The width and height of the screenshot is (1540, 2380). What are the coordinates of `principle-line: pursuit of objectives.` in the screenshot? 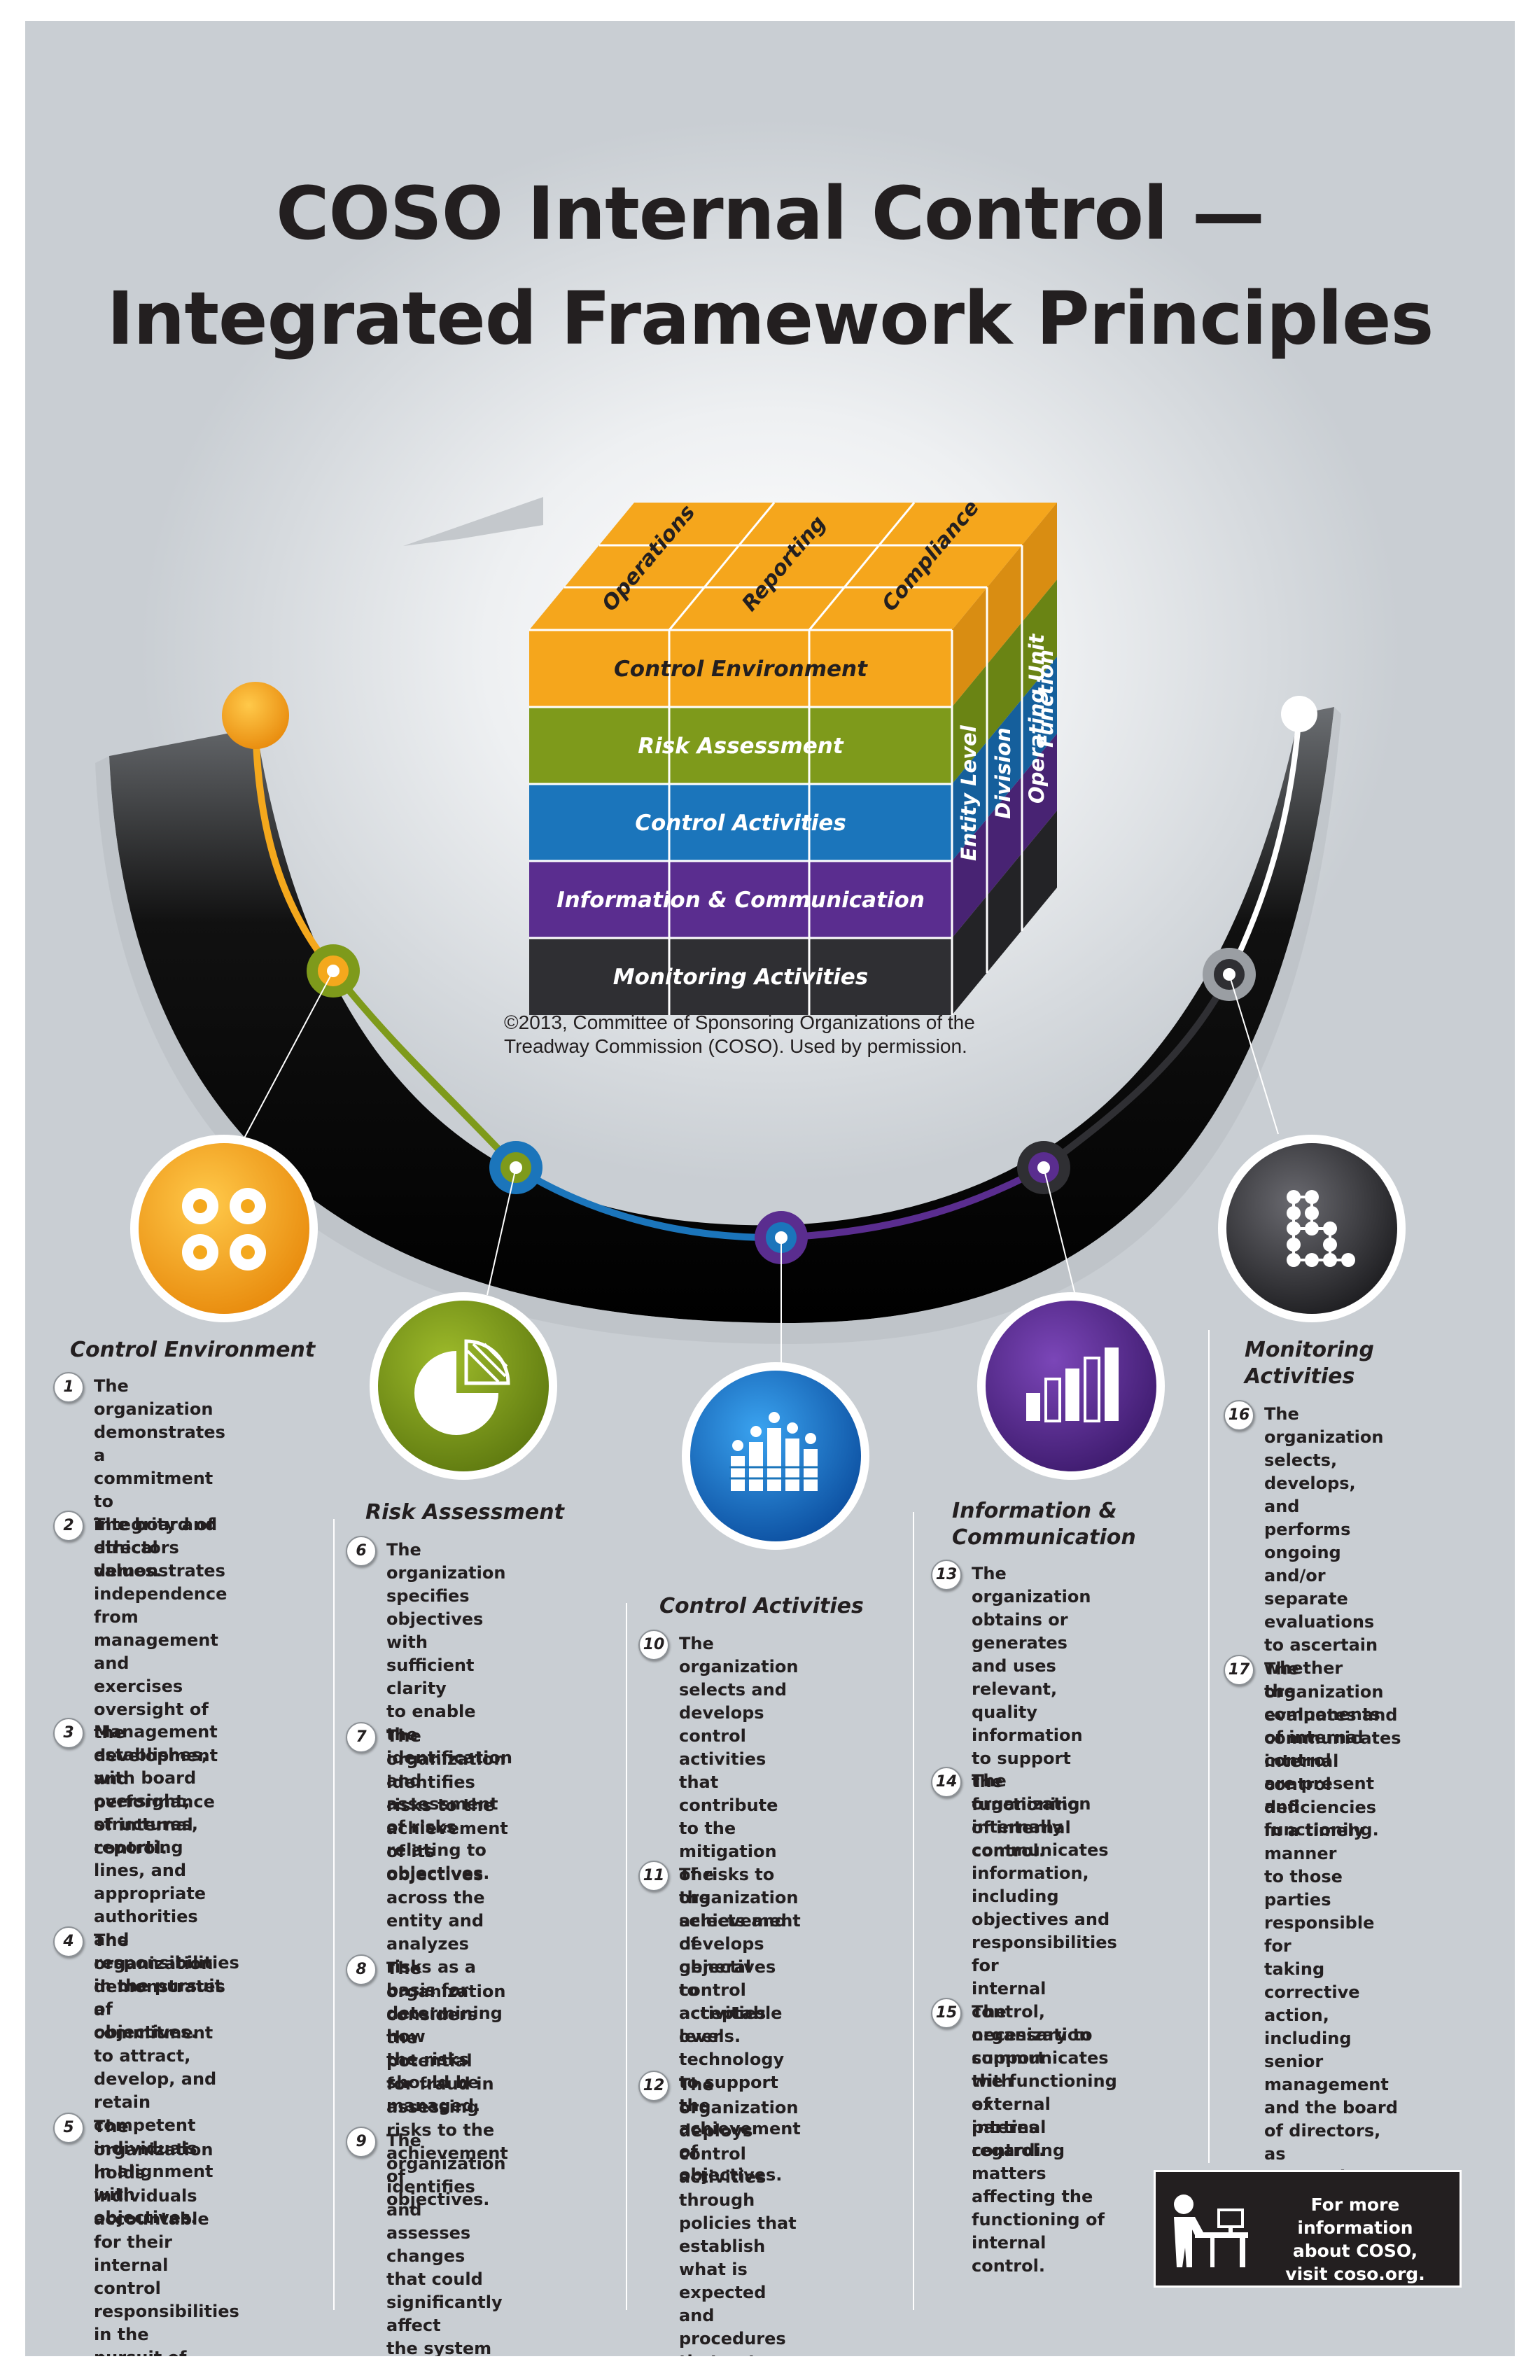 It's located at (166, 2351).